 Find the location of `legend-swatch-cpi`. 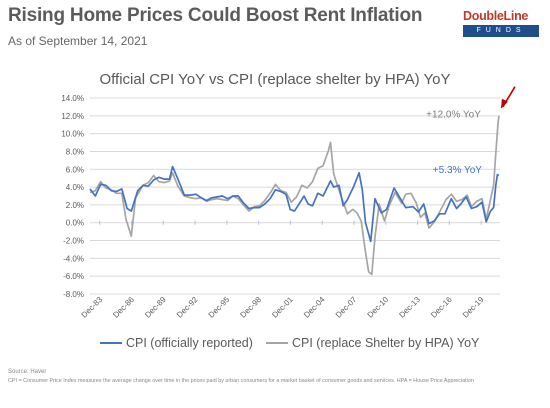

legend-swatch-cpi is located at coordinates (111, 343).